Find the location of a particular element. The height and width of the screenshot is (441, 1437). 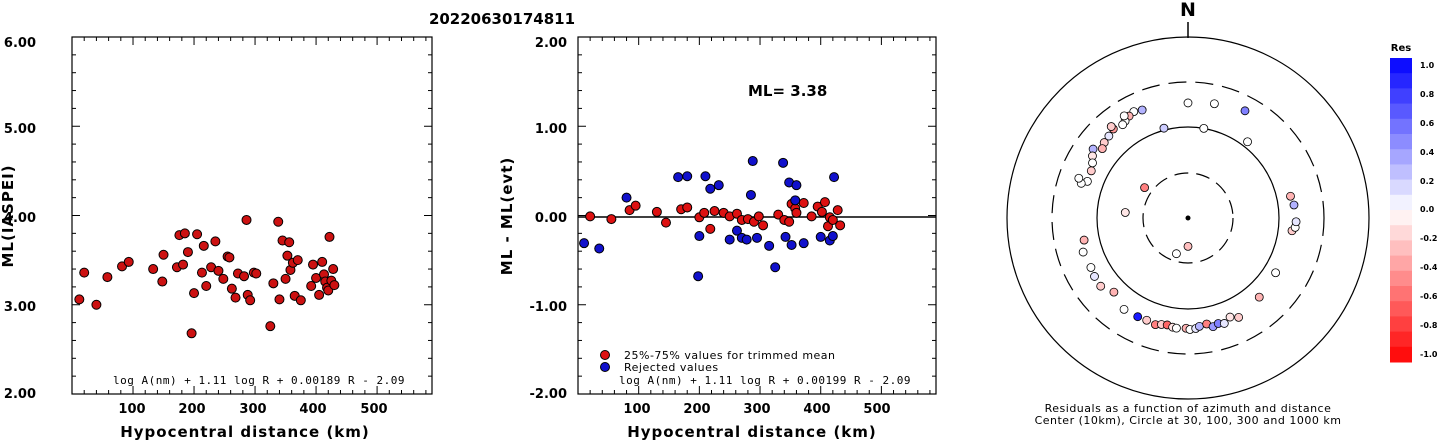

plot2-xtick-label: 500 is located at coordinates (876, 409).